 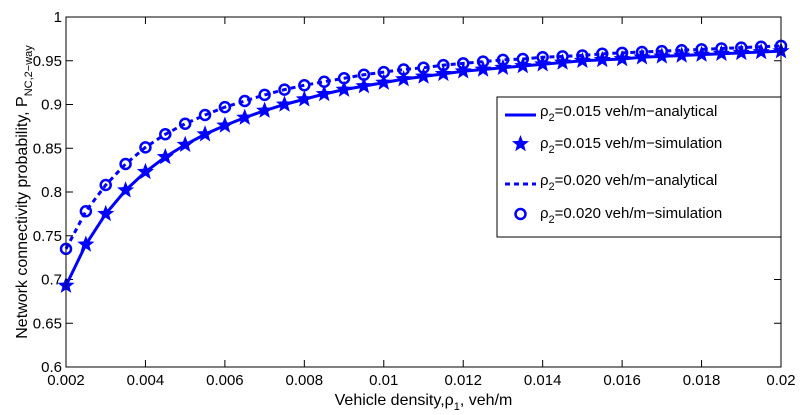 I want to click on x-tick-label: 0.008, so click(x=305, y=380).